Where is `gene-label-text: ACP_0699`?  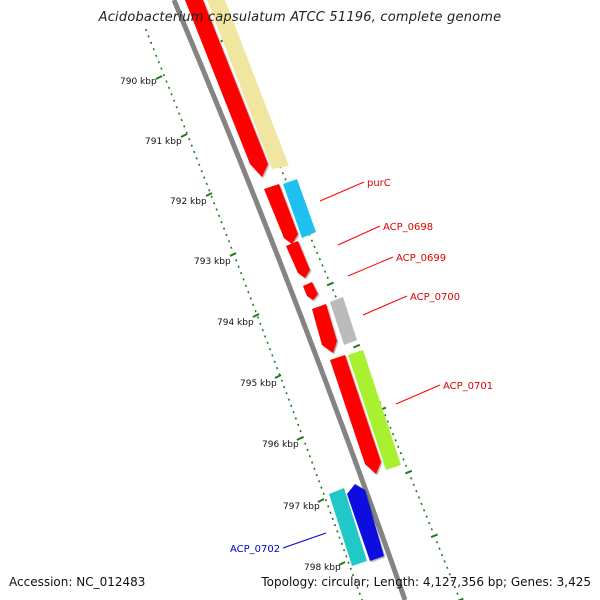 gene-label-text: ACP_0699 is located at coordinates (421, 258).